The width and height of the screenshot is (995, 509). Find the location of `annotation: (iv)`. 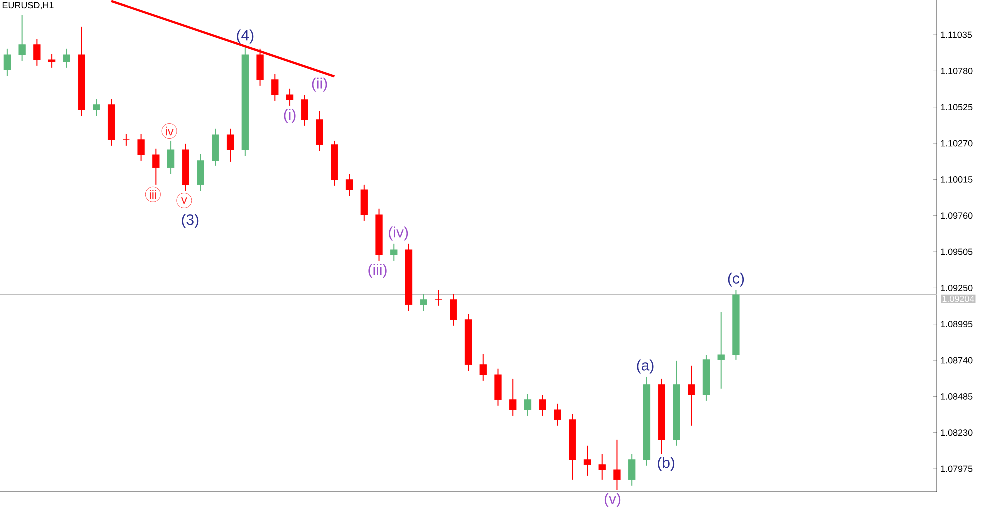

annotation: (iv) is located at coordinates (398, 233).